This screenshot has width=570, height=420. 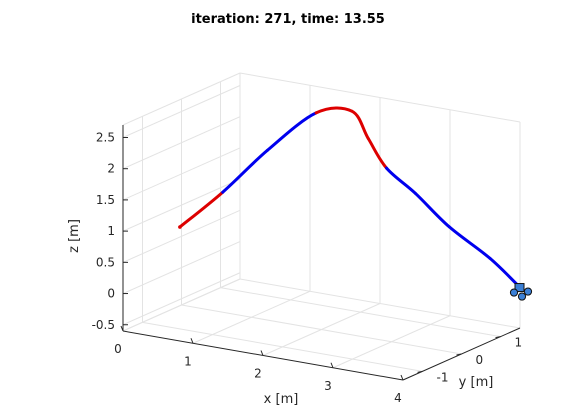 What do you see at coordinates (443, 377) in the screenshot?
I see `y-tick-label: -1` at bounding box center [443, 377].